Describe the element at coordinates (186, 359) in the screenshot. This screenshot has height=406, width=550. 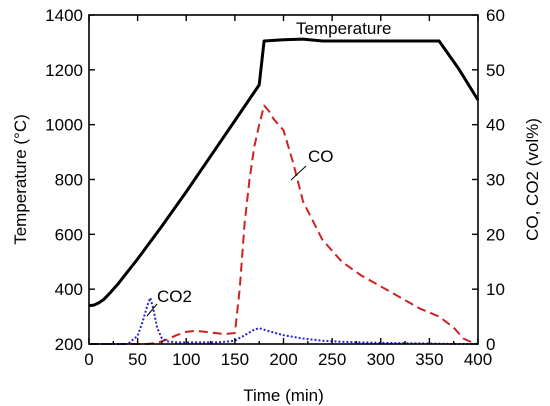
I see `x-tick-label: 100` at that location.